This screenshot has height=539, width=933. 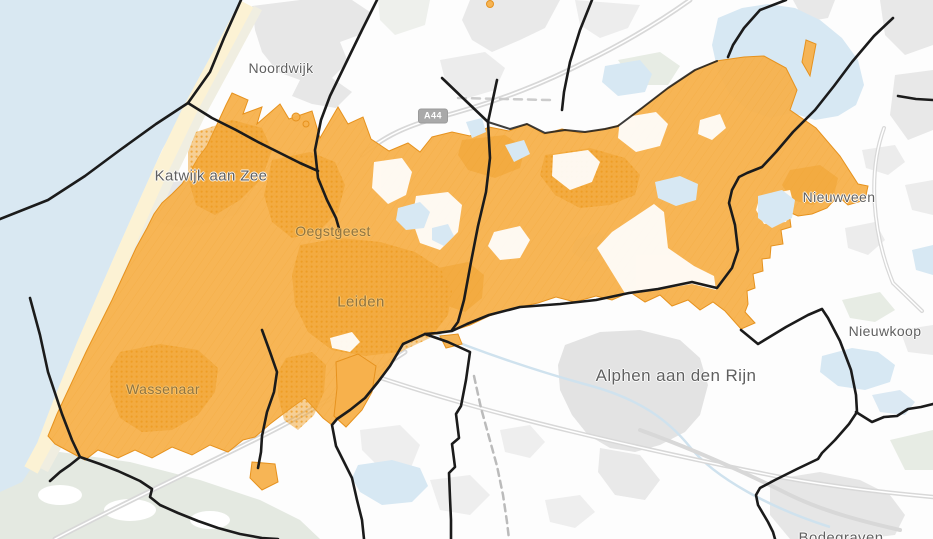 I want to click on place-label-nieuwkoop: Nieuwkoop, so click(x=885, y=331).